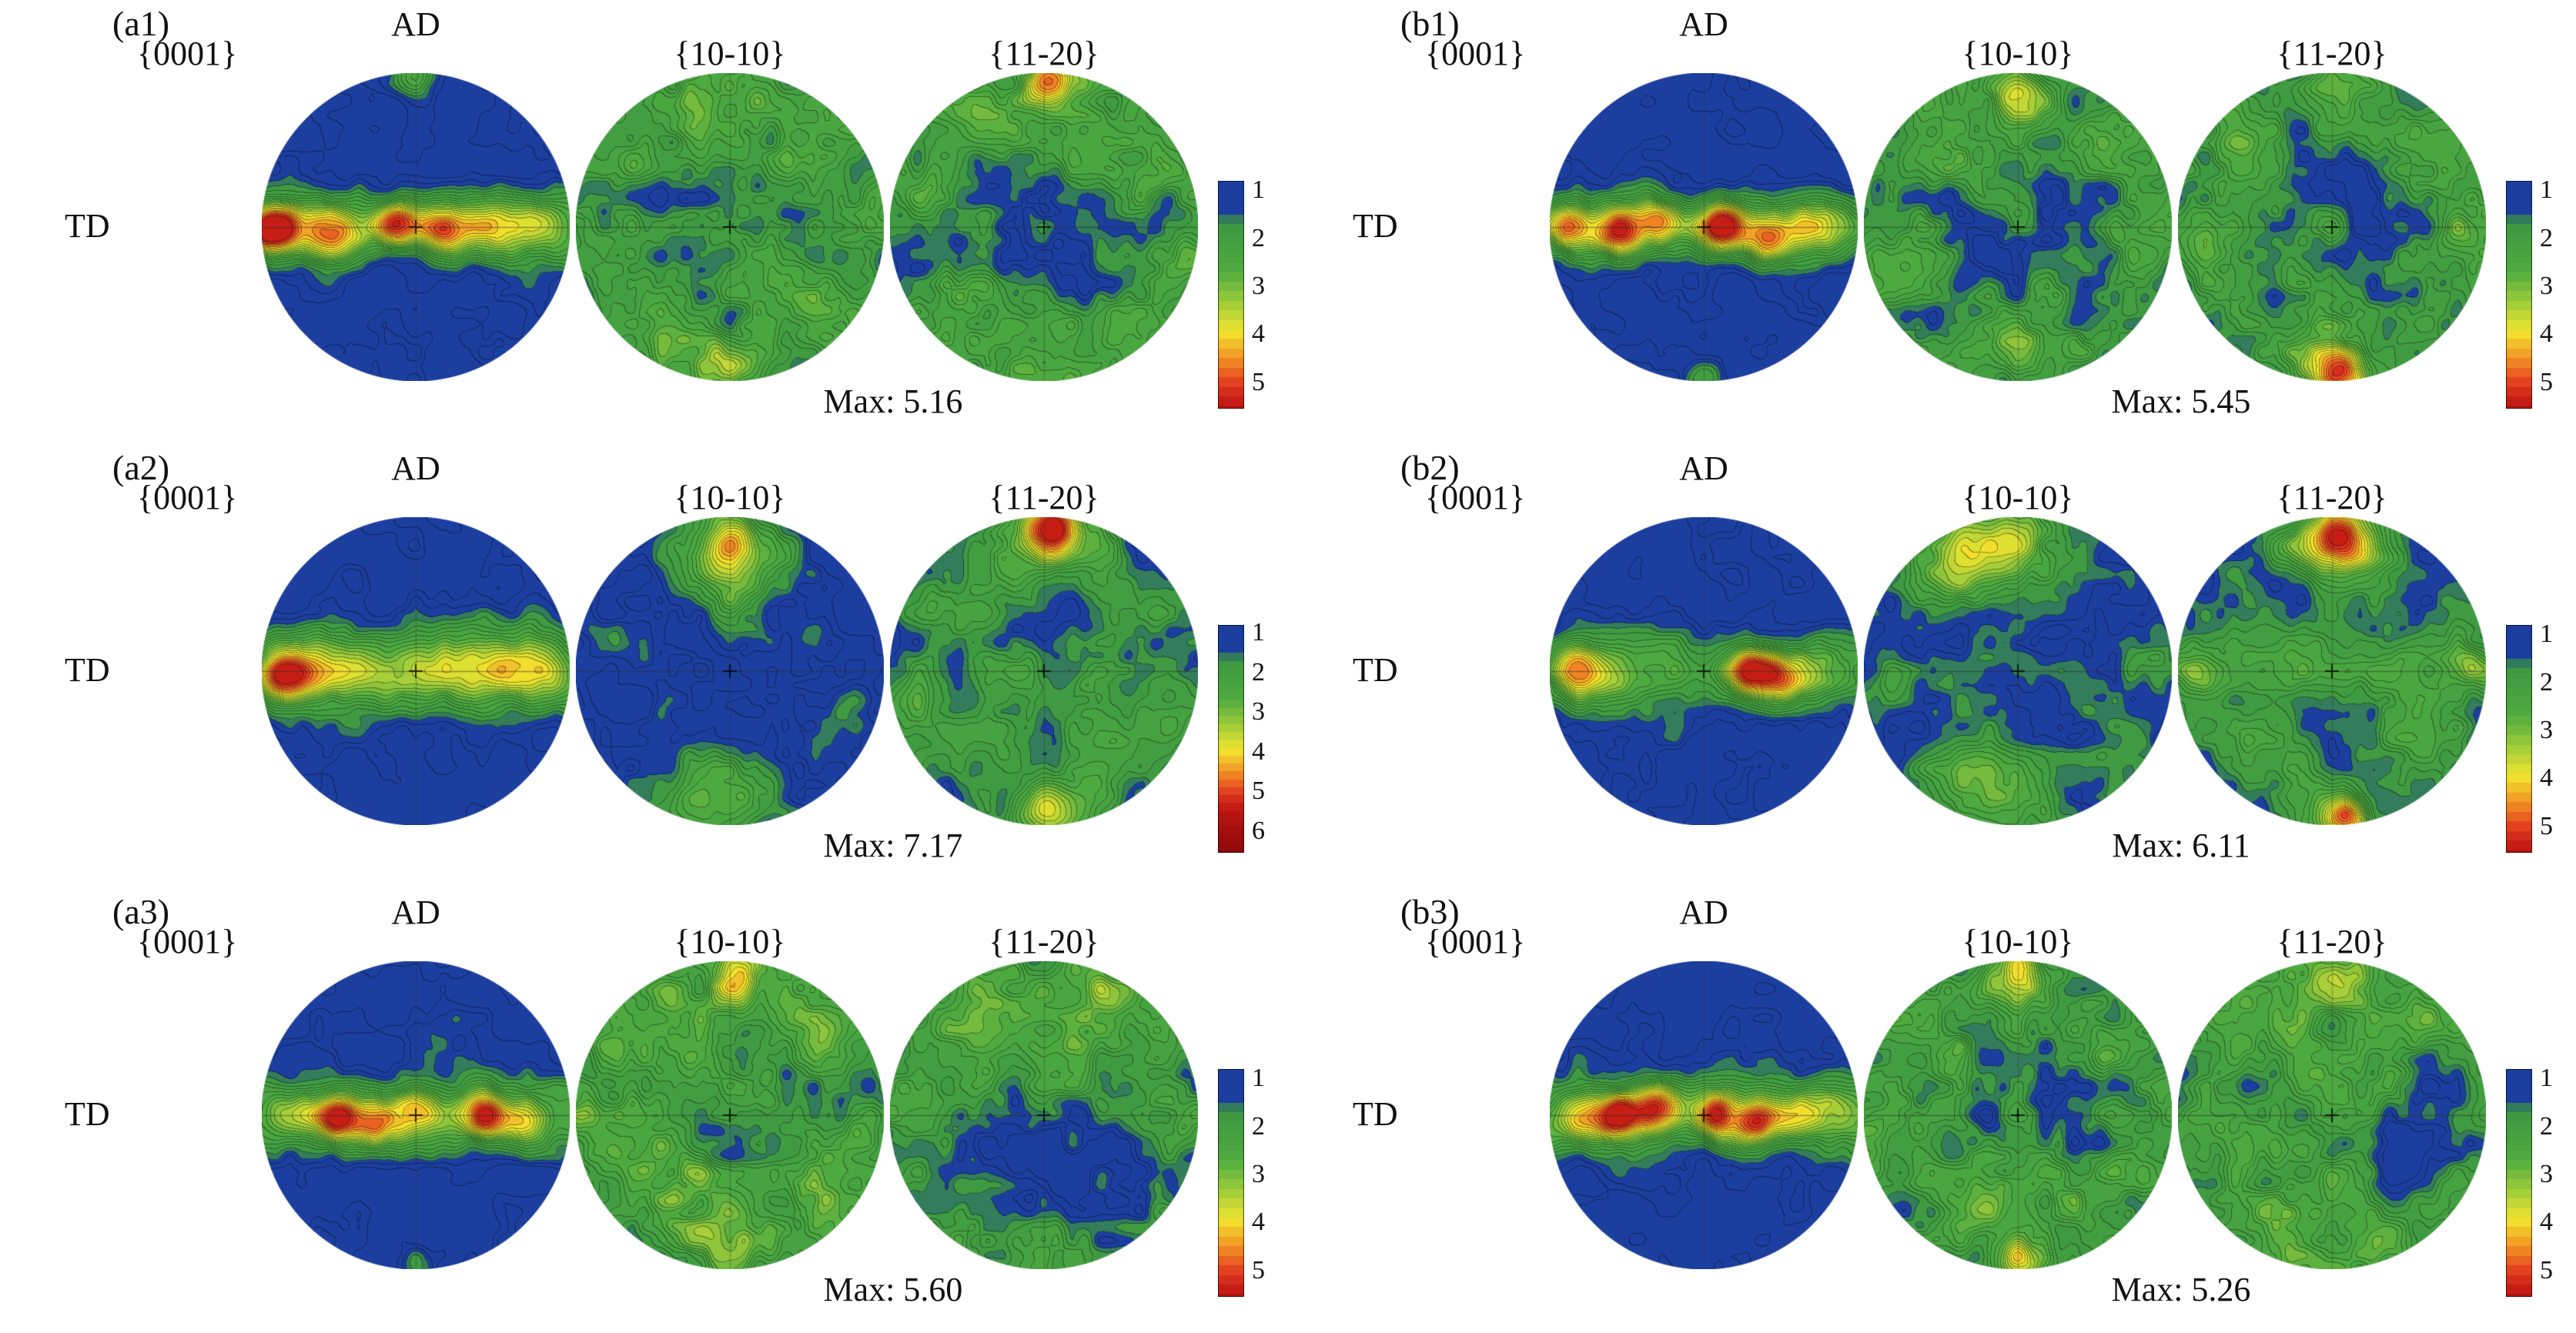  Describe the element at coordinates (141, 23) in the screenshot. I see `panel-label: (a1)` at that location.